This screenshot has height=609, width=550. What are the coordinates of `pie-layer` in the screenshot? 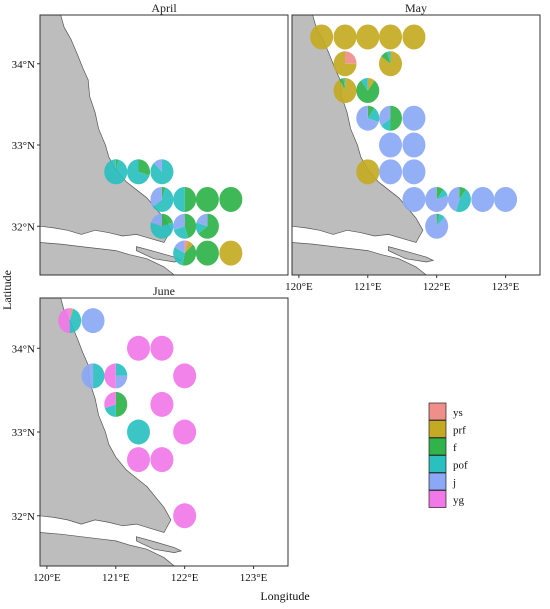 It's located at (127, 418).